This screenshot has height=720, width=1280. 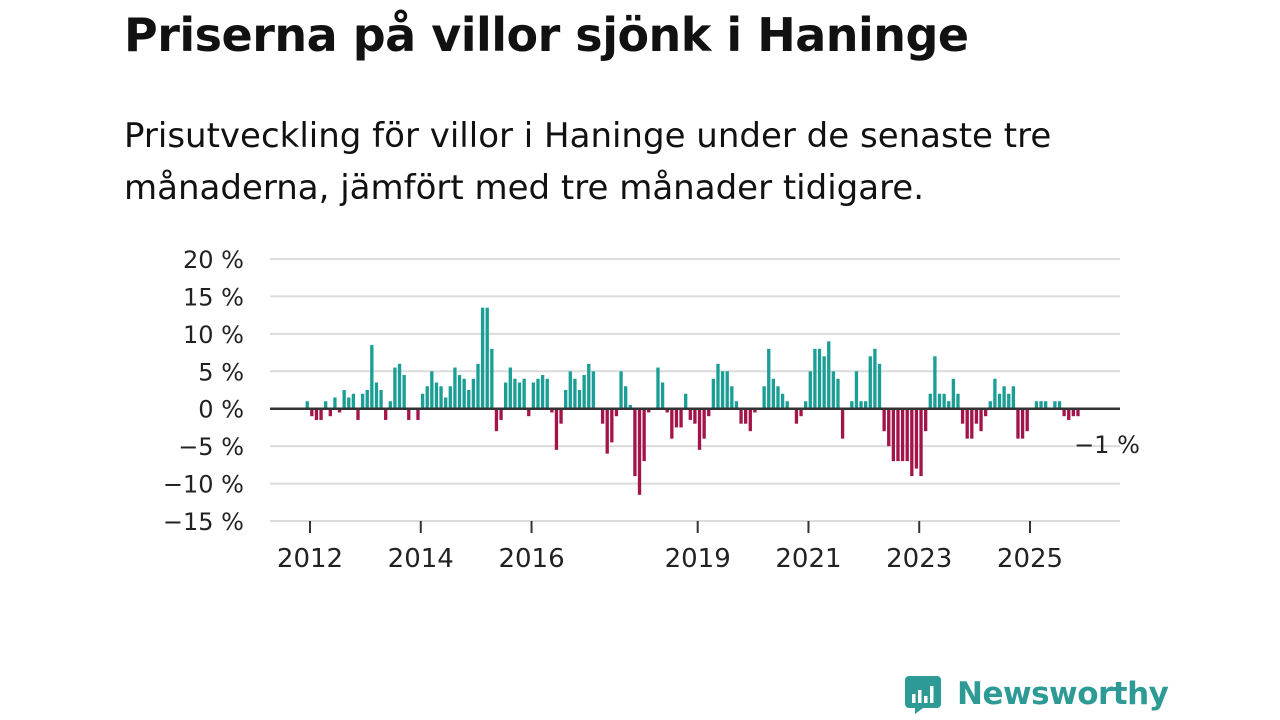 I want to click on x-tick-label: 2016, so click(x=531, y=559).